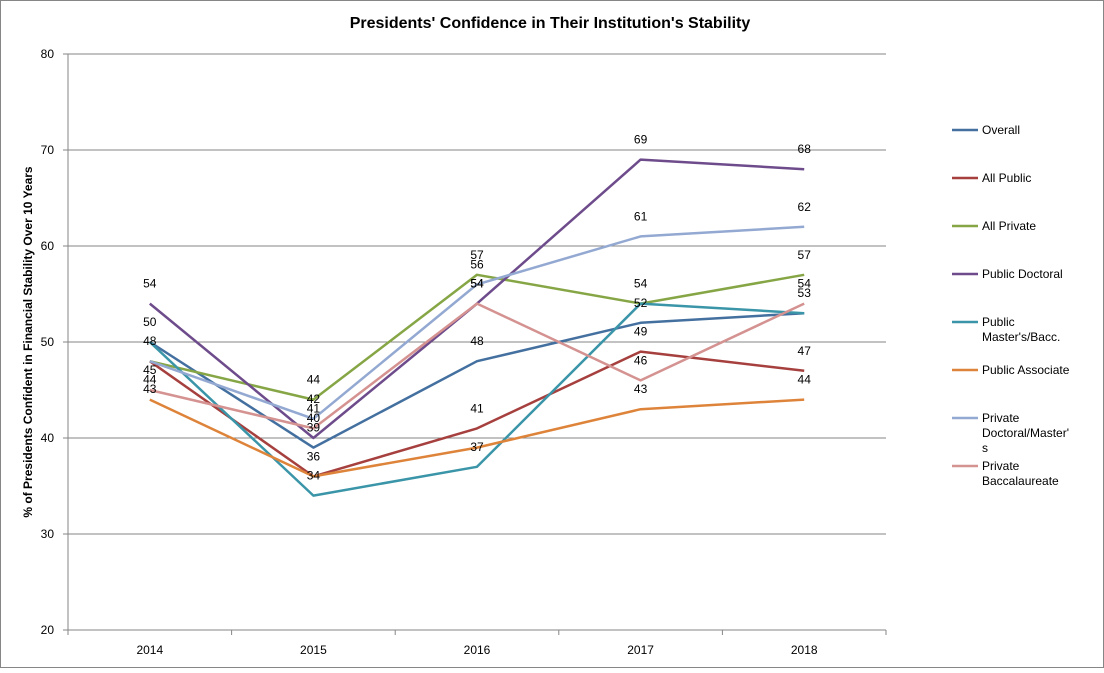 This screenshot has width=1104, height=673. What do you see at coordinates (805, 207) in the screenshot?
I see `data-label: 62` at bounding box center [805, 207].